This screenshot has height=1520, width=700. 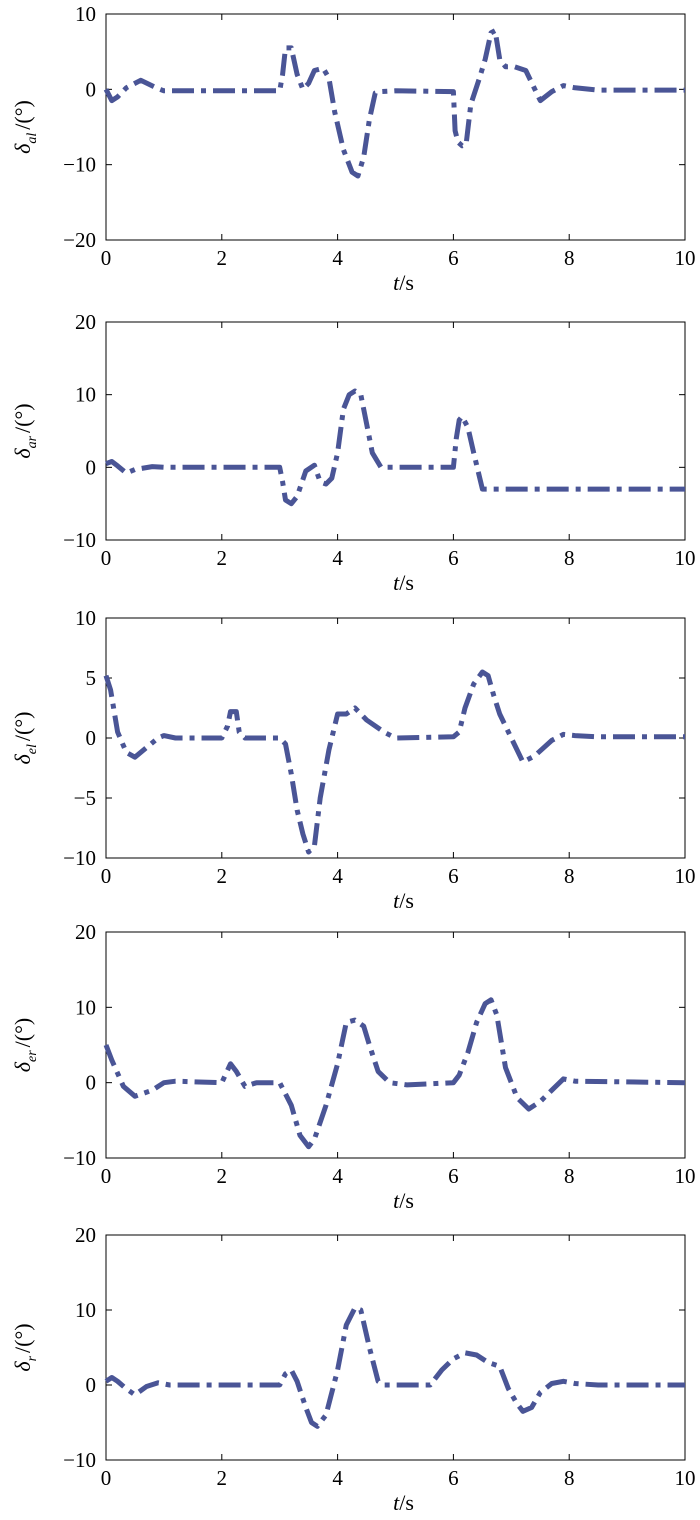 What do you see at coordinates (32, 749) in the screenshot?
I see `y-axis-subscript: el` at bounding box center [32, 749].